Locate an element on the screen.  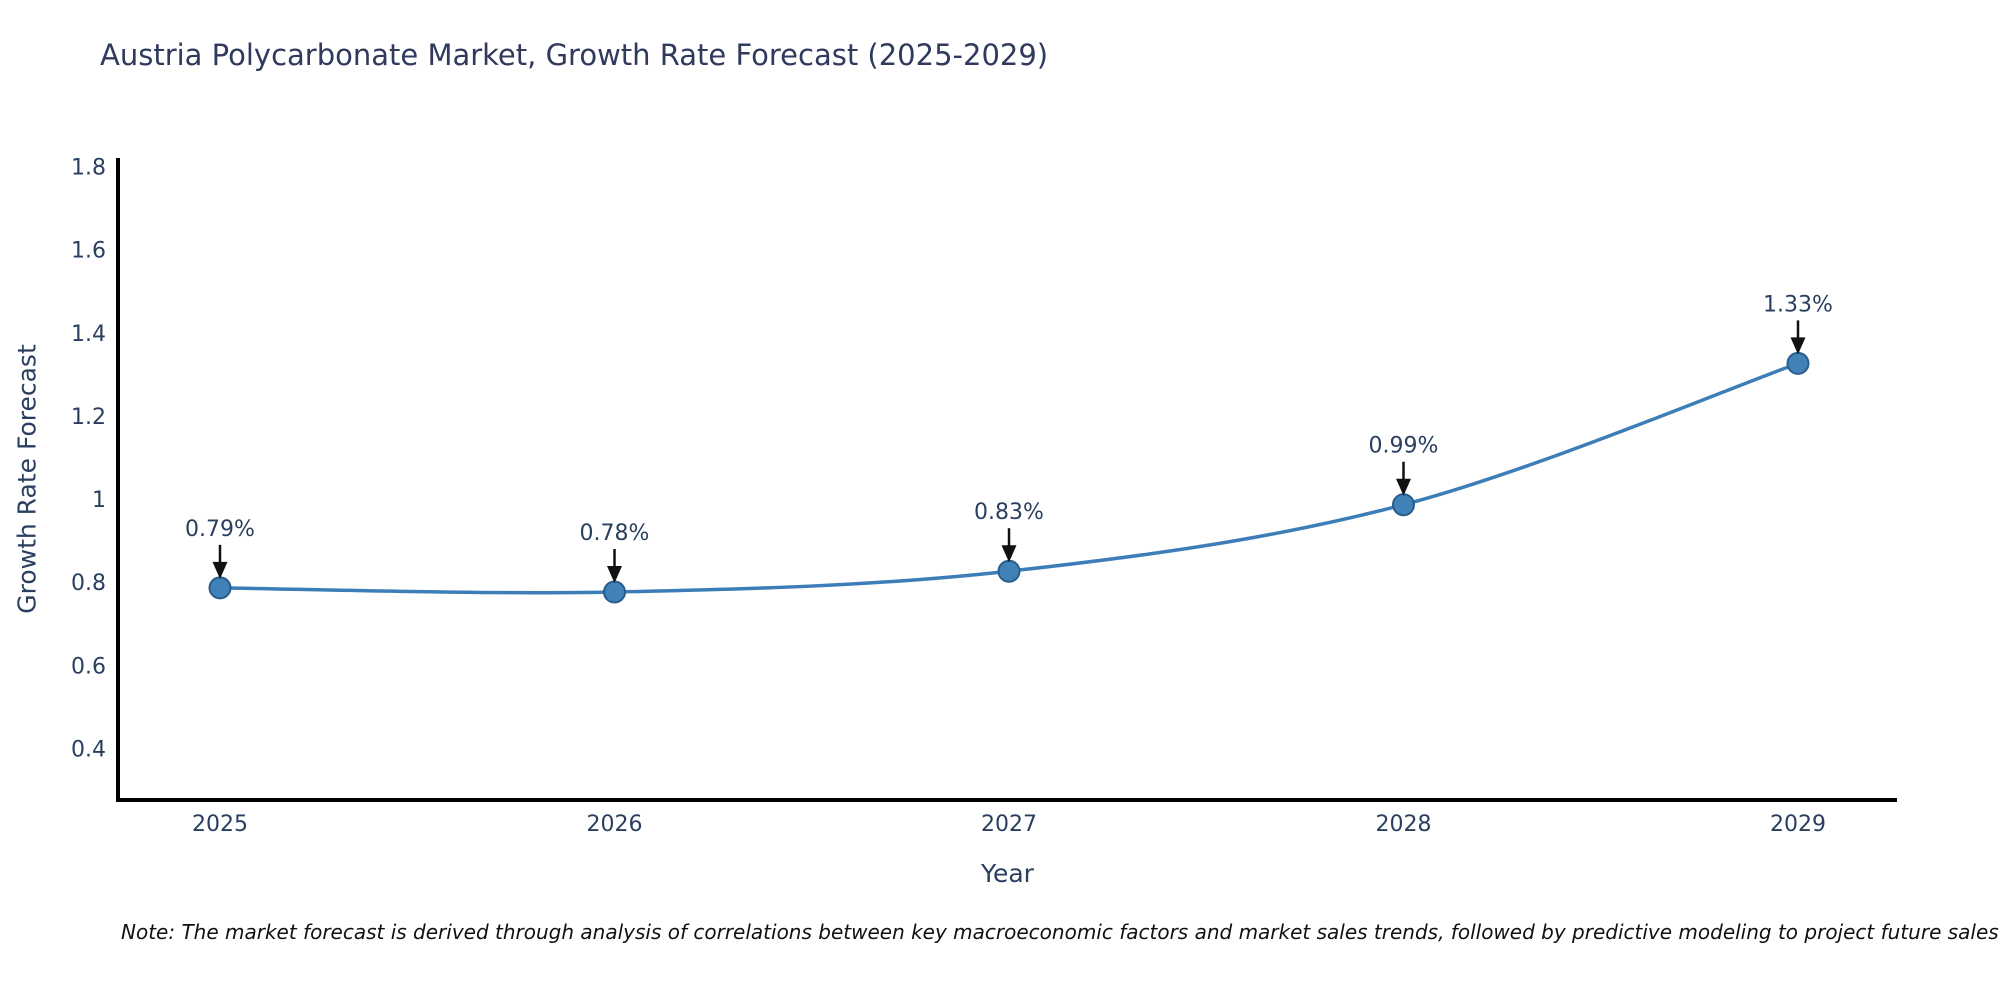
annotation-arrowhead-2027 is located at coordinates (1009, 554).